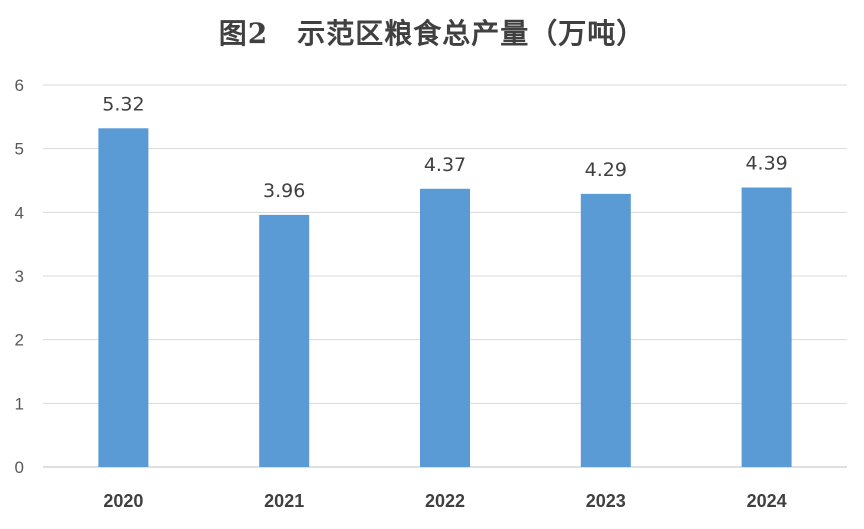 Image resolution: width=864 pixels, height=529 pixels. I want to click on y-tick-label: 5, so click(19, 149).